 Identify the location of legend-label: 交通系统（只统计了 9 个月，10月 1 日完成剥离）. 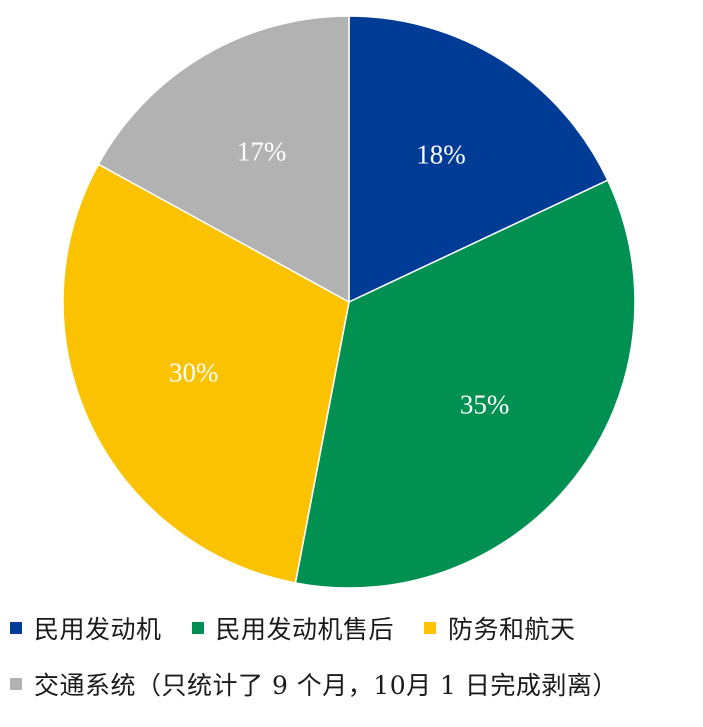
(326, 685).